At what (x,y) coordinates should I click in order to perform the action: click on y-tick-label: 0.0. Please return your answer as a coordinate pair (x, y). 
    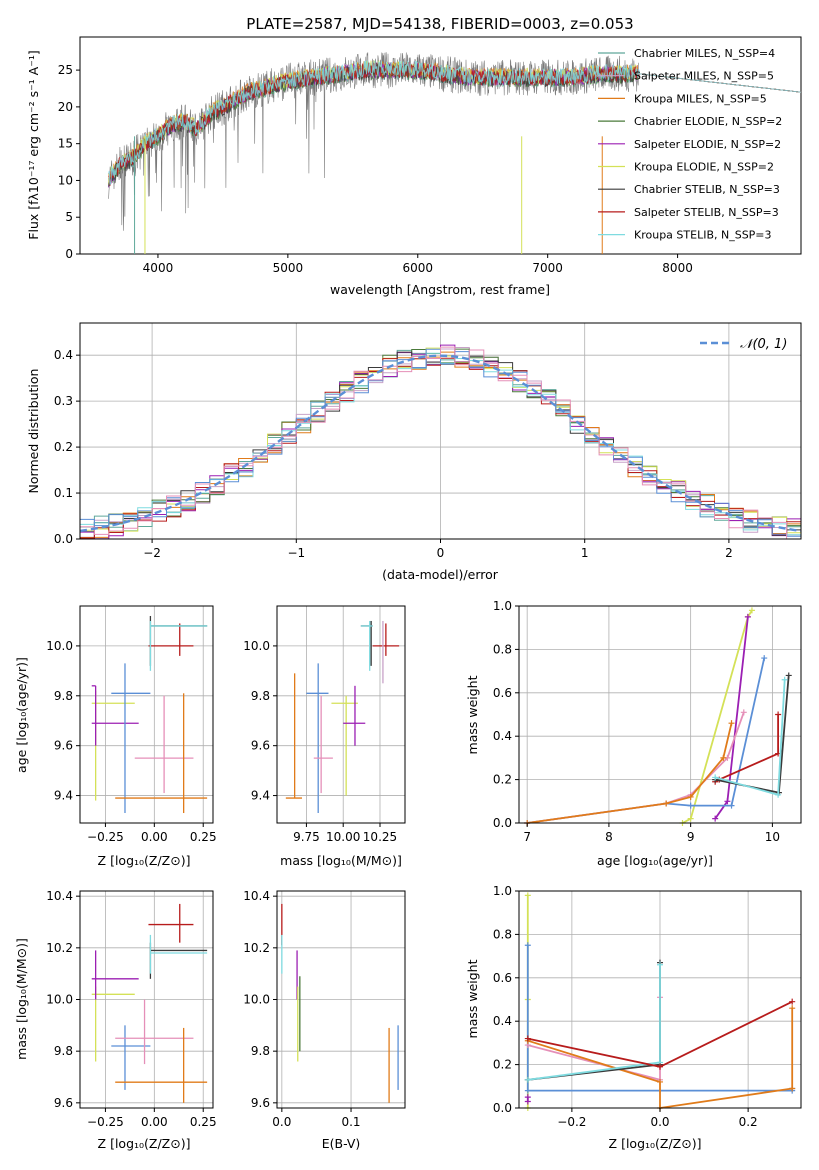
    Looking at the image, I should click on (502, 1108).